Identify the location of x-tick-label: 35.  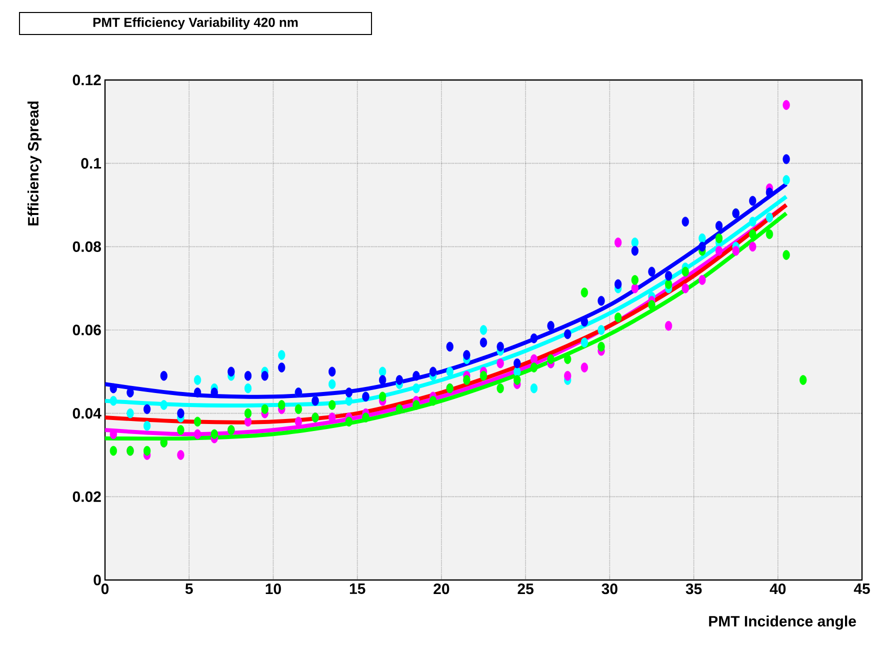
(694, 589).